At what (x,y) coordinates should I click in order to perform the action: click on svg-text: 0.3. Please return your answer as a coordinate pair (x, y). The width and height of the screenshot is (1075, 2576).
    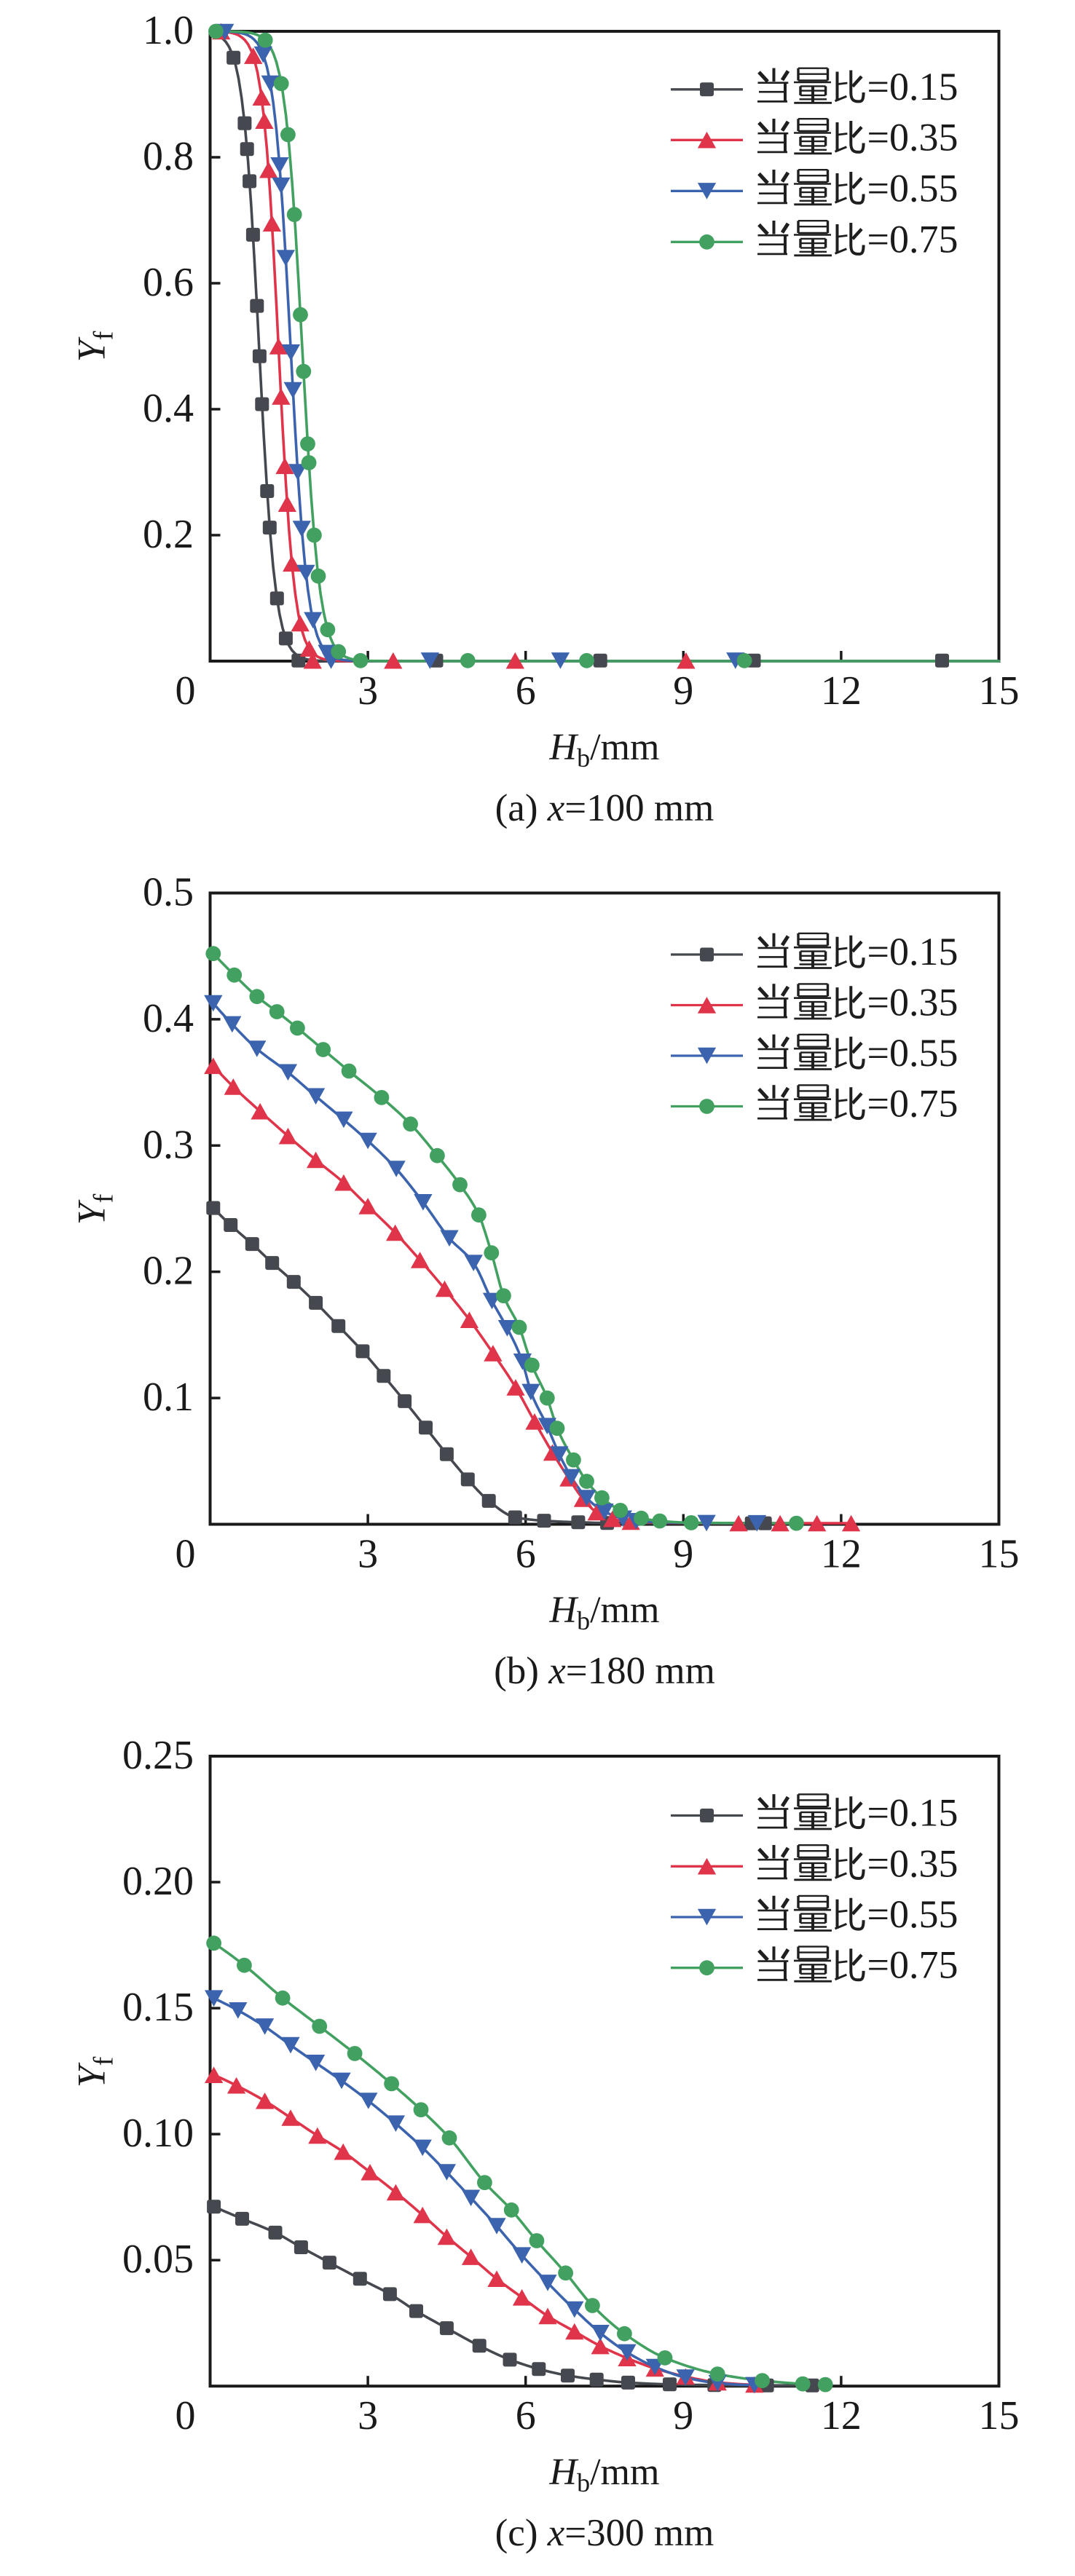
    Looking at the image, I should click on (168, 1144).